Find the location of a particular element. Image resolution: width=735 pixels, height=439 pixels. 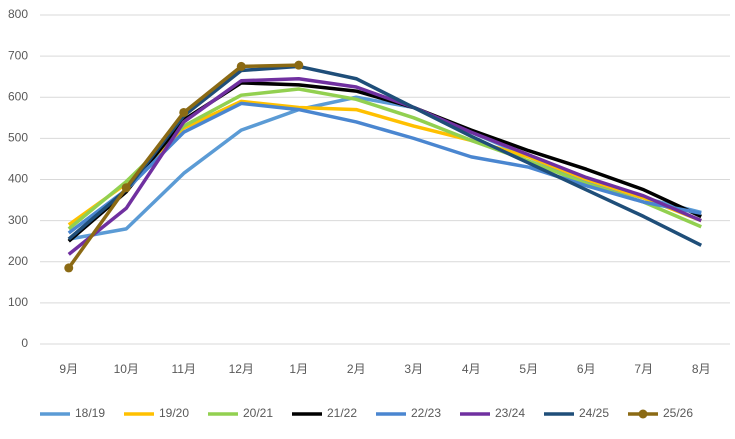

y-tick-label: 700 is located at coordinates (18, 55).